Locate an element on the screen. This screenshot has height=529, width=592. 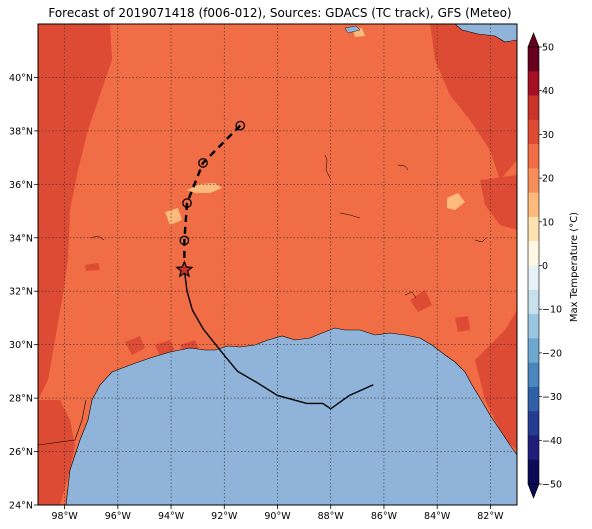
lat-tick-label: 26°N is located at coordinates (21, 452).